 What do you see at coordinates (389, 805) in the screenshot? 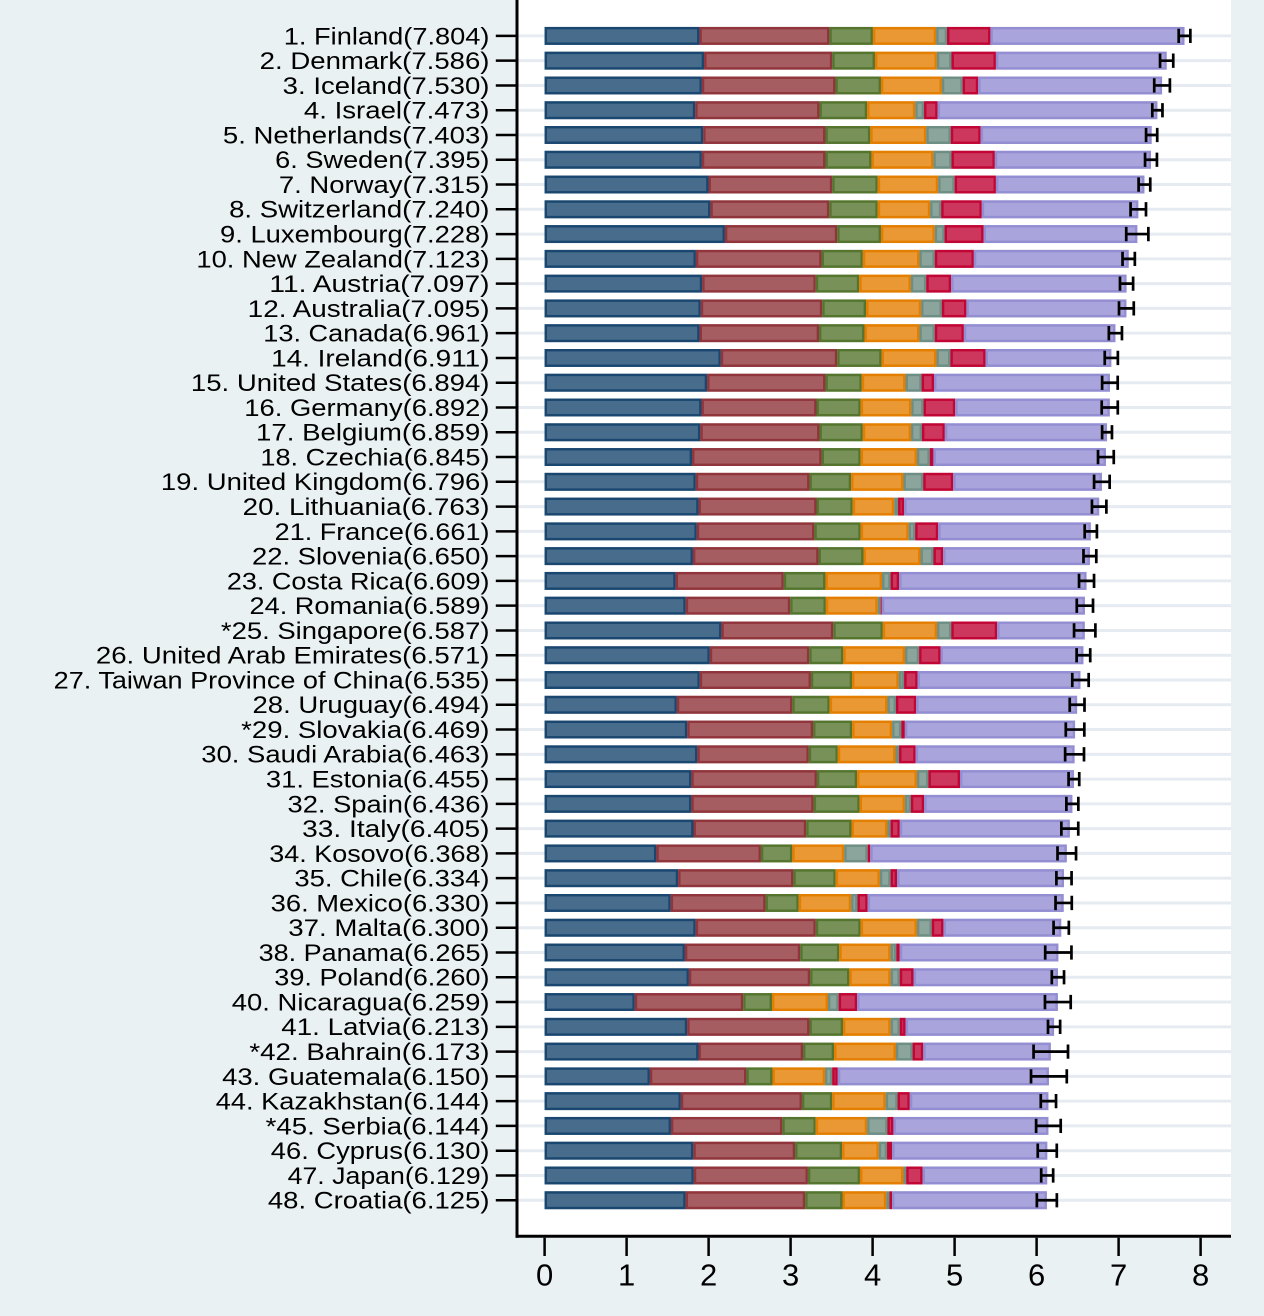
I see `svg-text: 32. Spain(6.436)` at bounding box center [389, 805].